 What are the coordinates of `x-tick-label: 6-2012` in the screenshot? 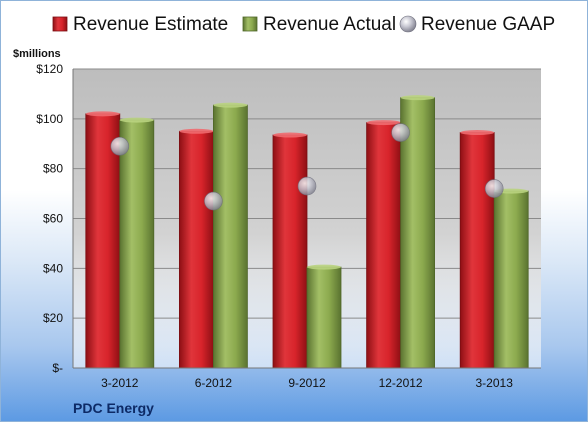 It's located at (214, 383).